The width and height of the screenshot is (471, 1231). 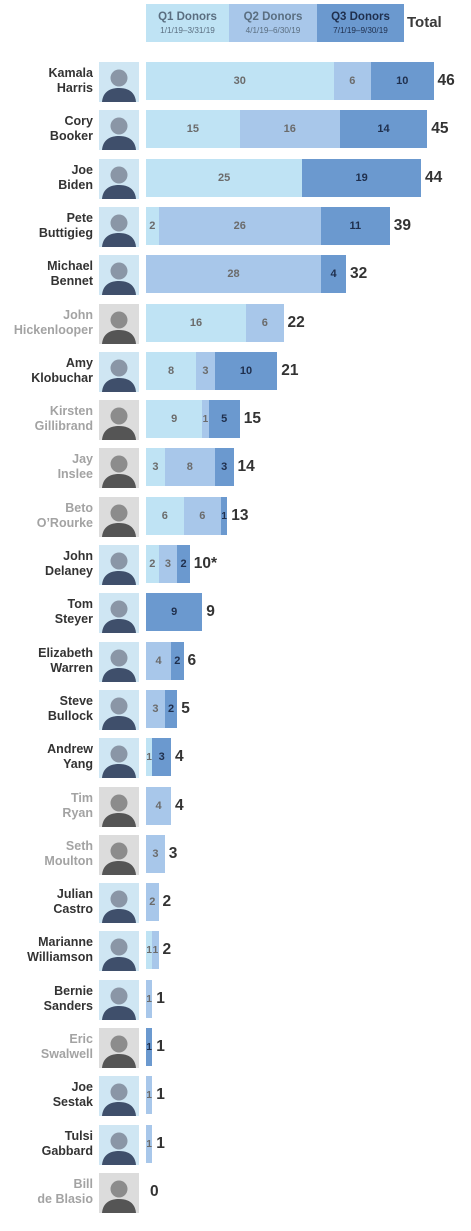 I want to click on candidate-first-name: Andrew, so click(x=70, y=749).